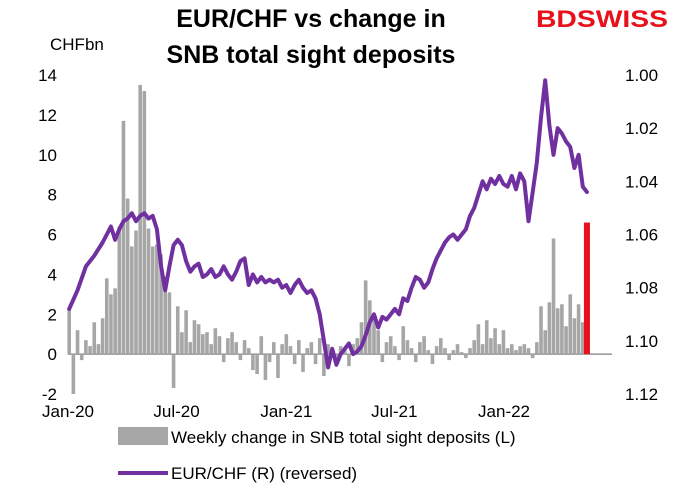 Image resolution: width=700 pixels, height=499 pixels. Describe the element at coordinates (641, 288) in the screenshot. I see `right-tick-label: 1.08` at that location.